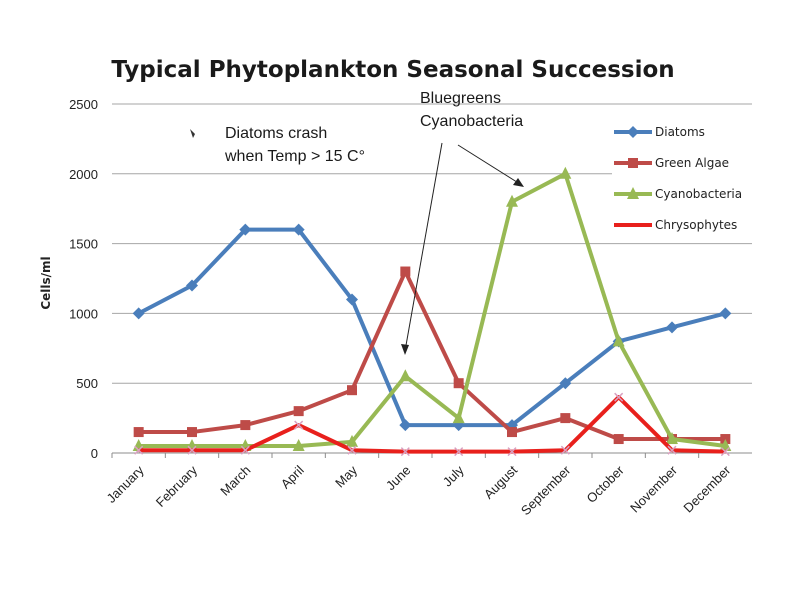 This screenshot has width=794, height=595. I want to click on arrowhead-june, so click(405, 349).